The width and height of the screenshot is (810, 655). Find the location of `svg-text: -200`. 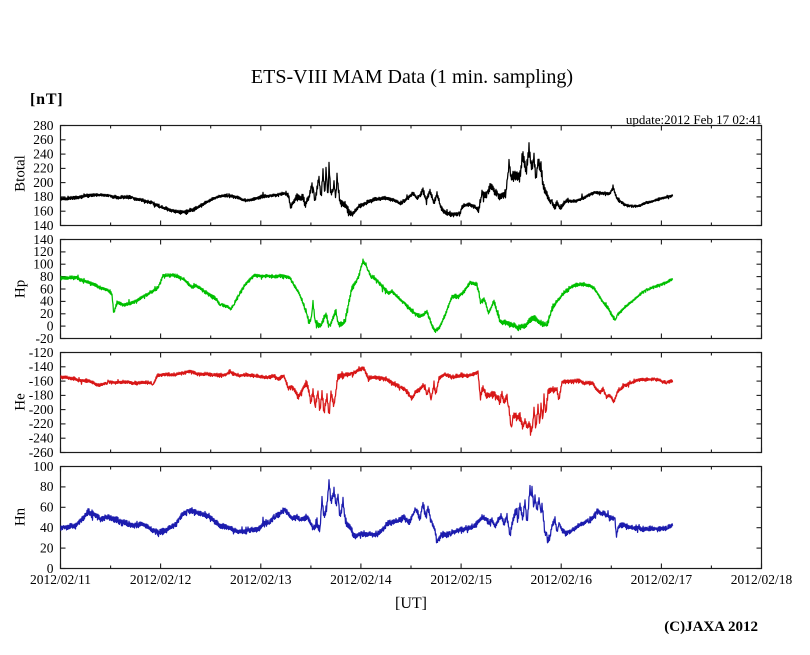

svg-text: -200 is located at coordinates (41, 409).